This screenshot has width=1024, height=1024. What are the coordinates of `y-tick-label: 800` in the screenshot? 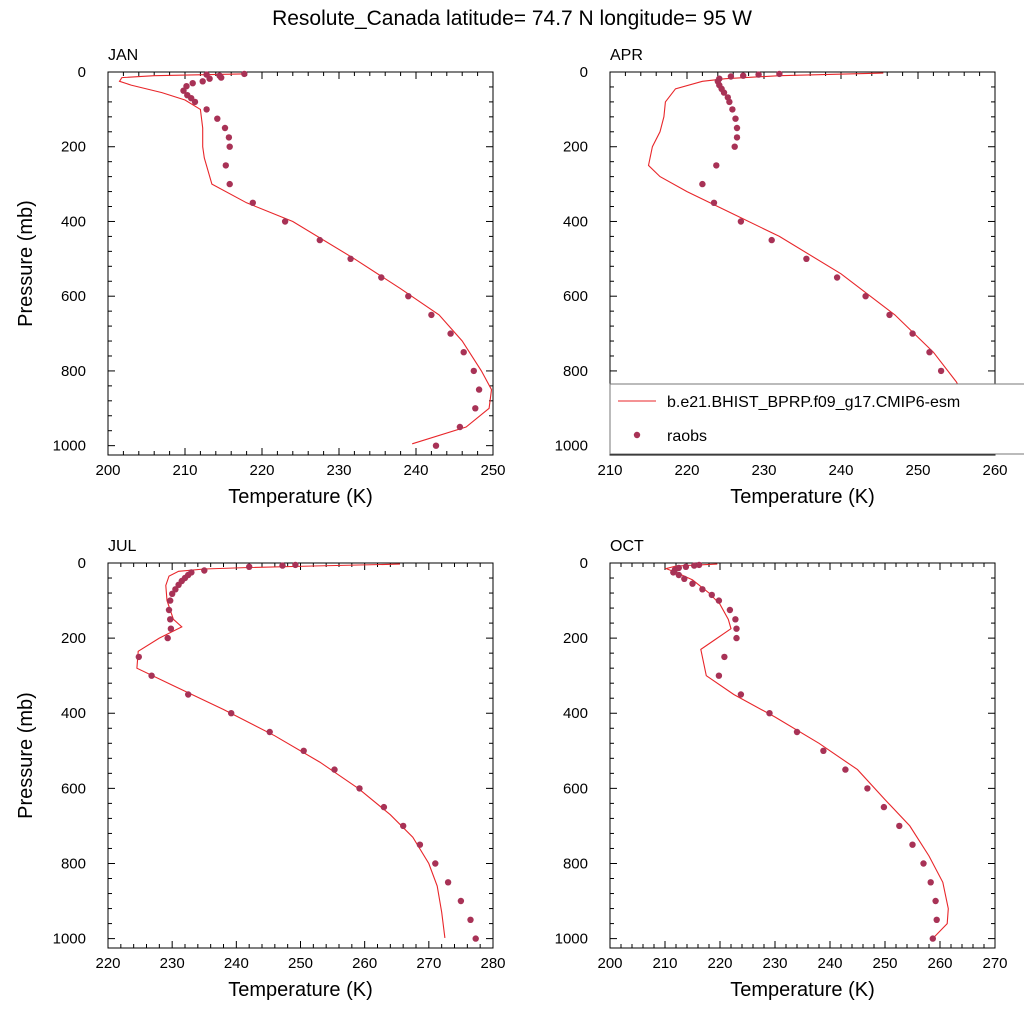 It's located at (575, 371).